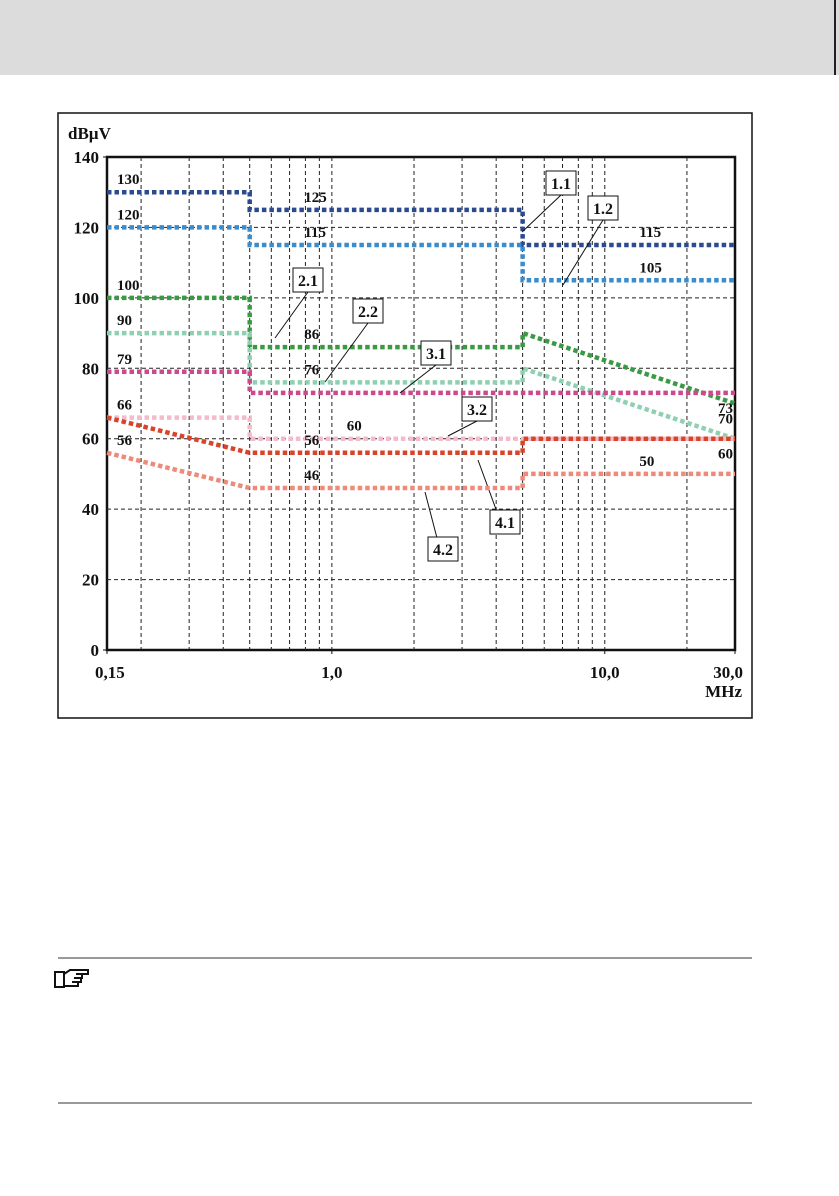  What do you see at coordinates (723, 691) in the screenshot?
I see `x-axis-label: MHz` at bounding box center [723, 691].